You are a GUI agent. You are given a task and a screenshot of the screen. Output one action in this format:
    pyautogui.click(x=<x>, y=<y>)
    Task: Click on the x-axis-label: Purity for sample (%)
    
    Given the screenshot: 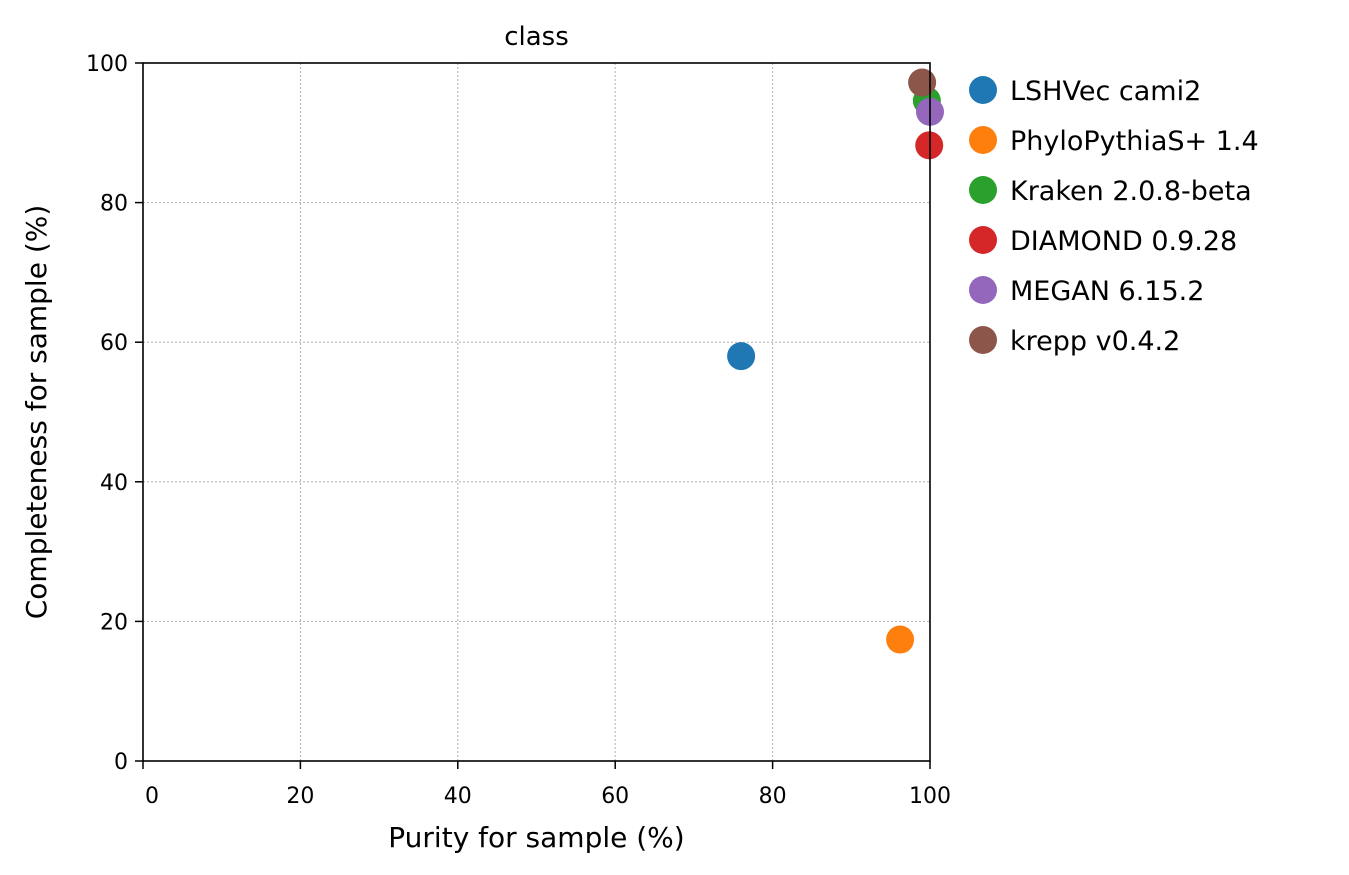 What is the action you would take?
    pyautogui.click(x=536, y=837)
    